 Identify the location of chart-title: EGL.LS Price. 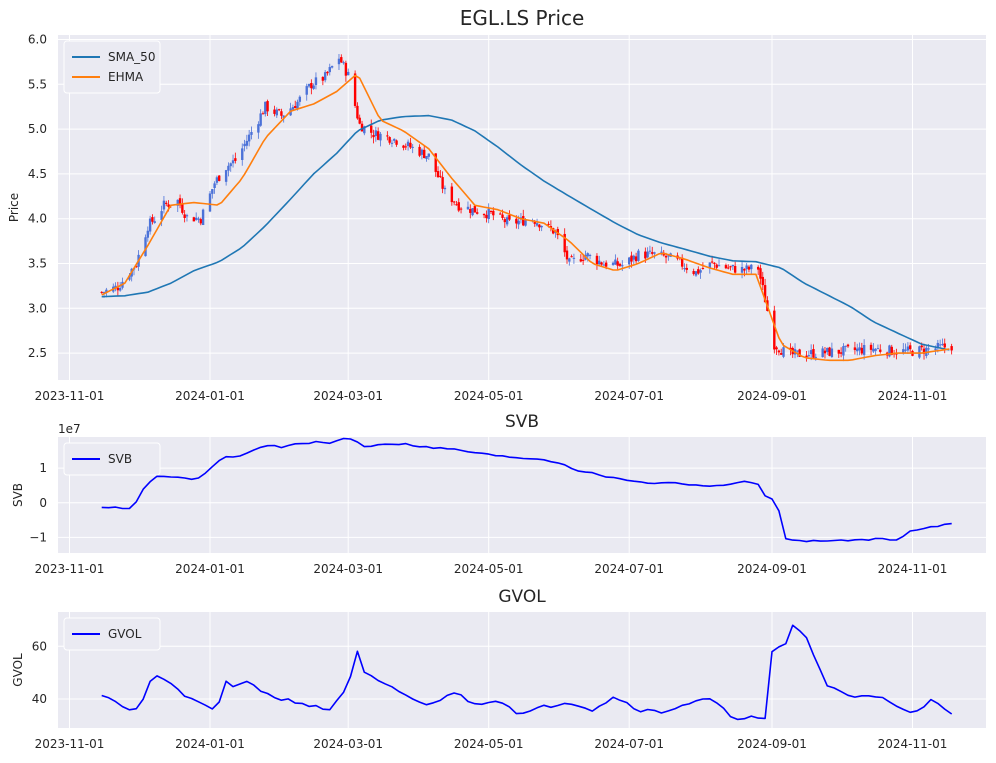
(522, 18).